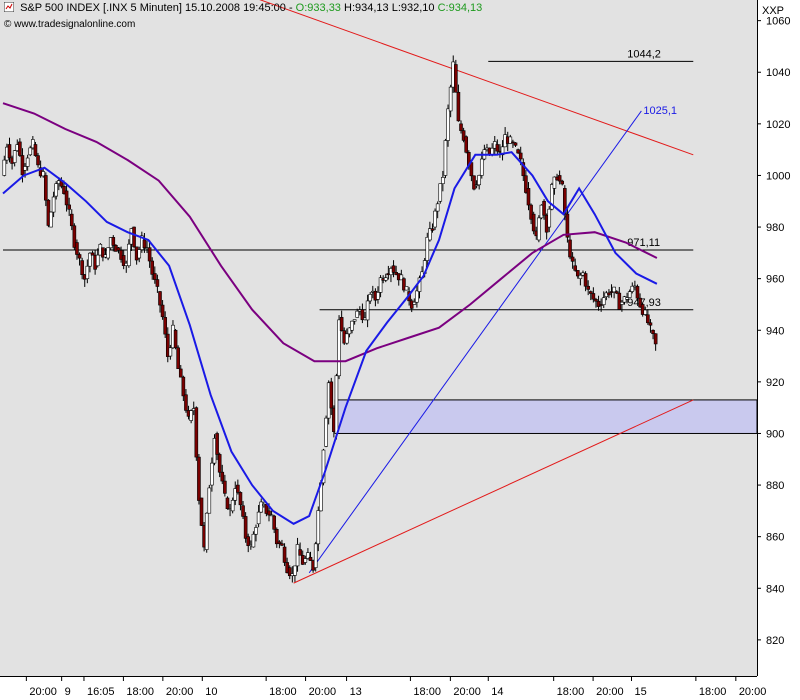  Describe the element at coordinates (773, 11) in the screenshot. I see `y-axis-label: XXP` at that location.